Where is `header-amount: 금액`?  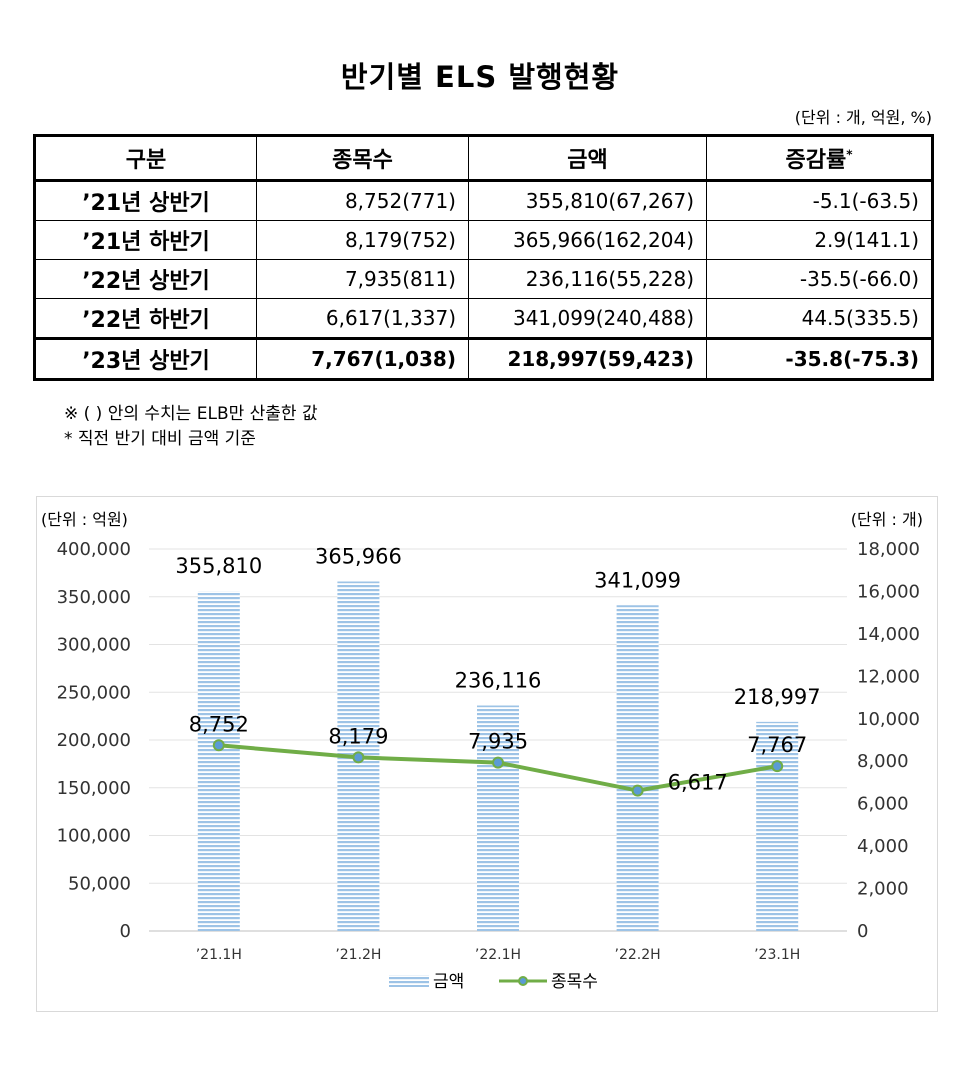
header-amount: 금액 is located at coordinates (587, 158).